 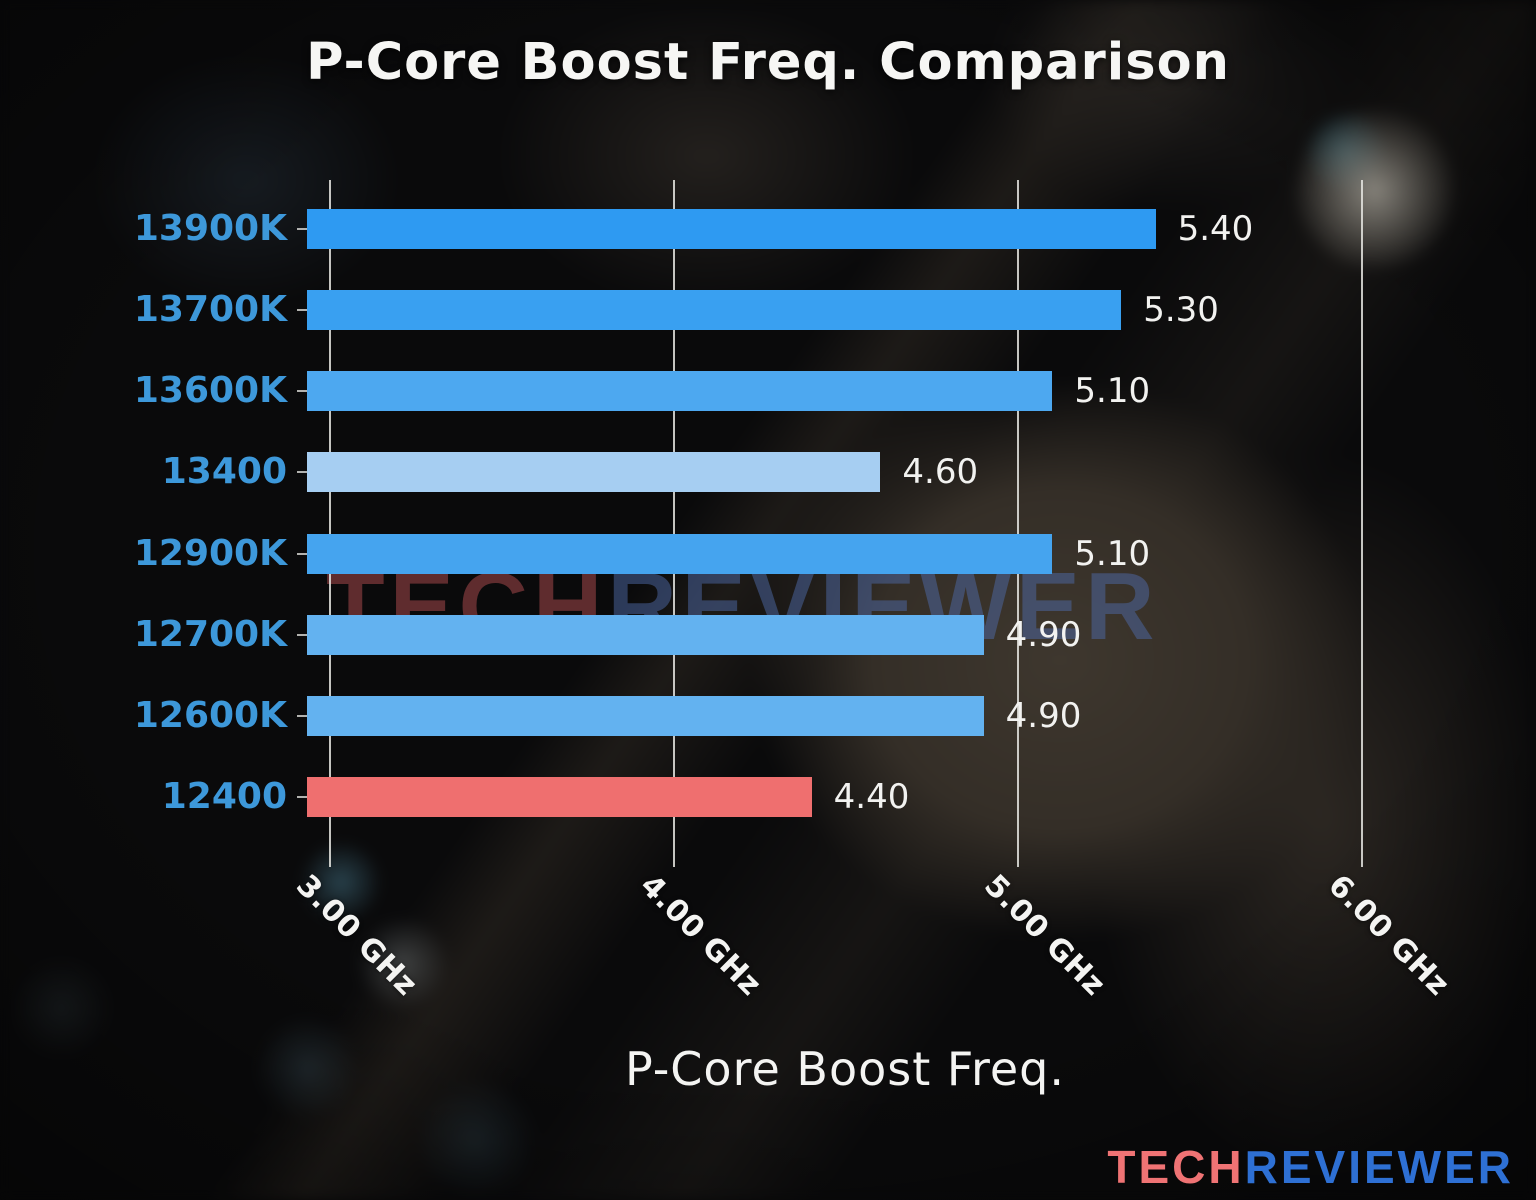 I want to click on category-label-12700k: 12700K, so click(x=210, y=634).